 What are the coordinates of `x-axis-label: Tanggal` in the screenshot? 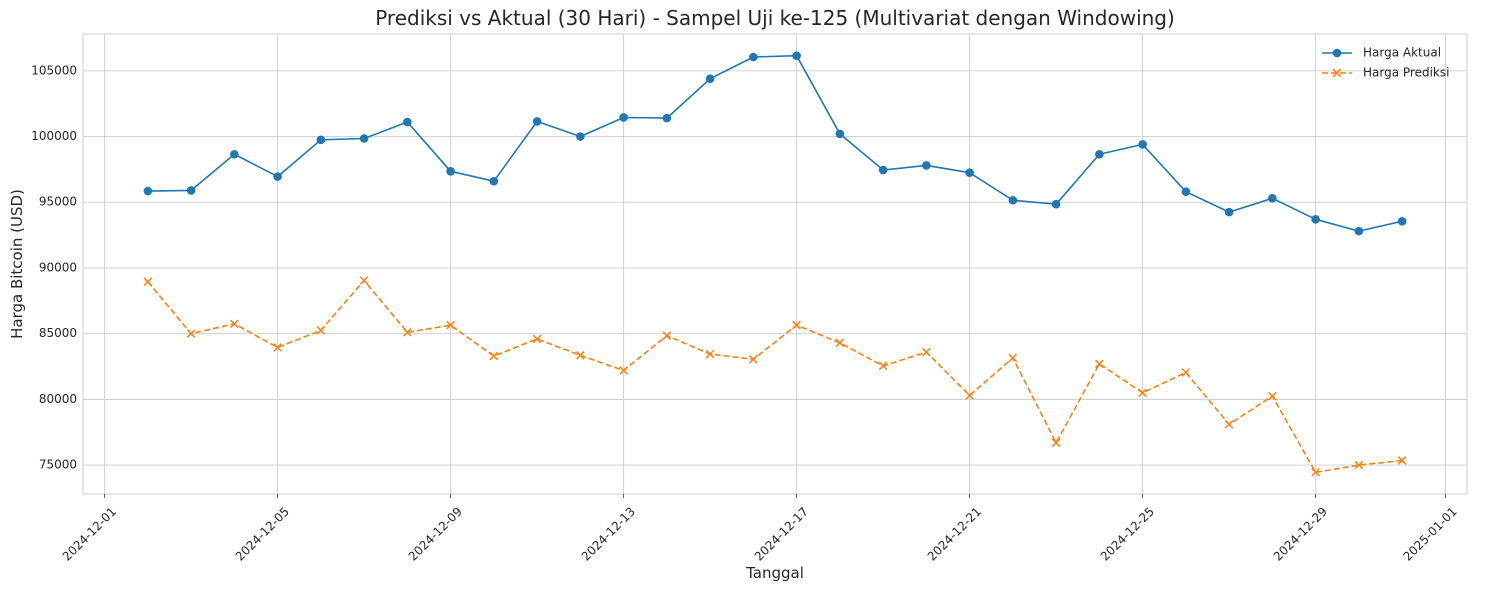 It's located at (774, 573).